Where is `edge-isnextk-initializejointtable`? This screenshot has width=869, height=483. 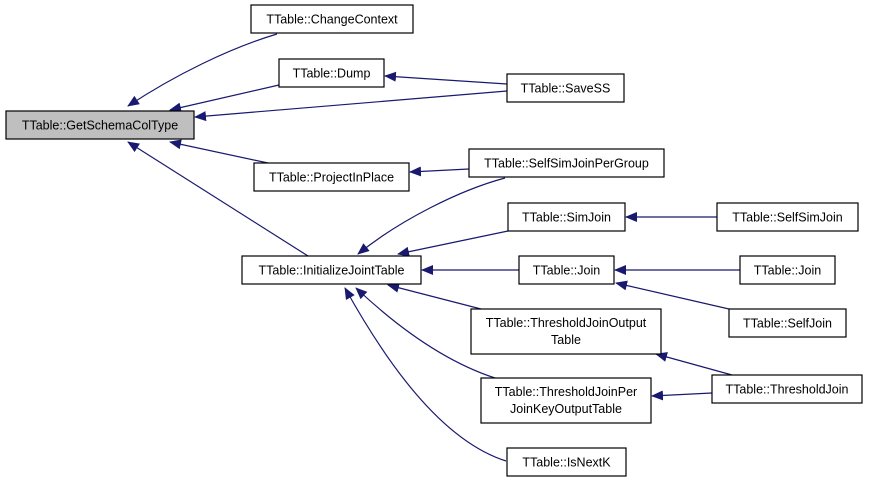
edge-isnextk-initializejointtable is located at coordinates (425, 374).